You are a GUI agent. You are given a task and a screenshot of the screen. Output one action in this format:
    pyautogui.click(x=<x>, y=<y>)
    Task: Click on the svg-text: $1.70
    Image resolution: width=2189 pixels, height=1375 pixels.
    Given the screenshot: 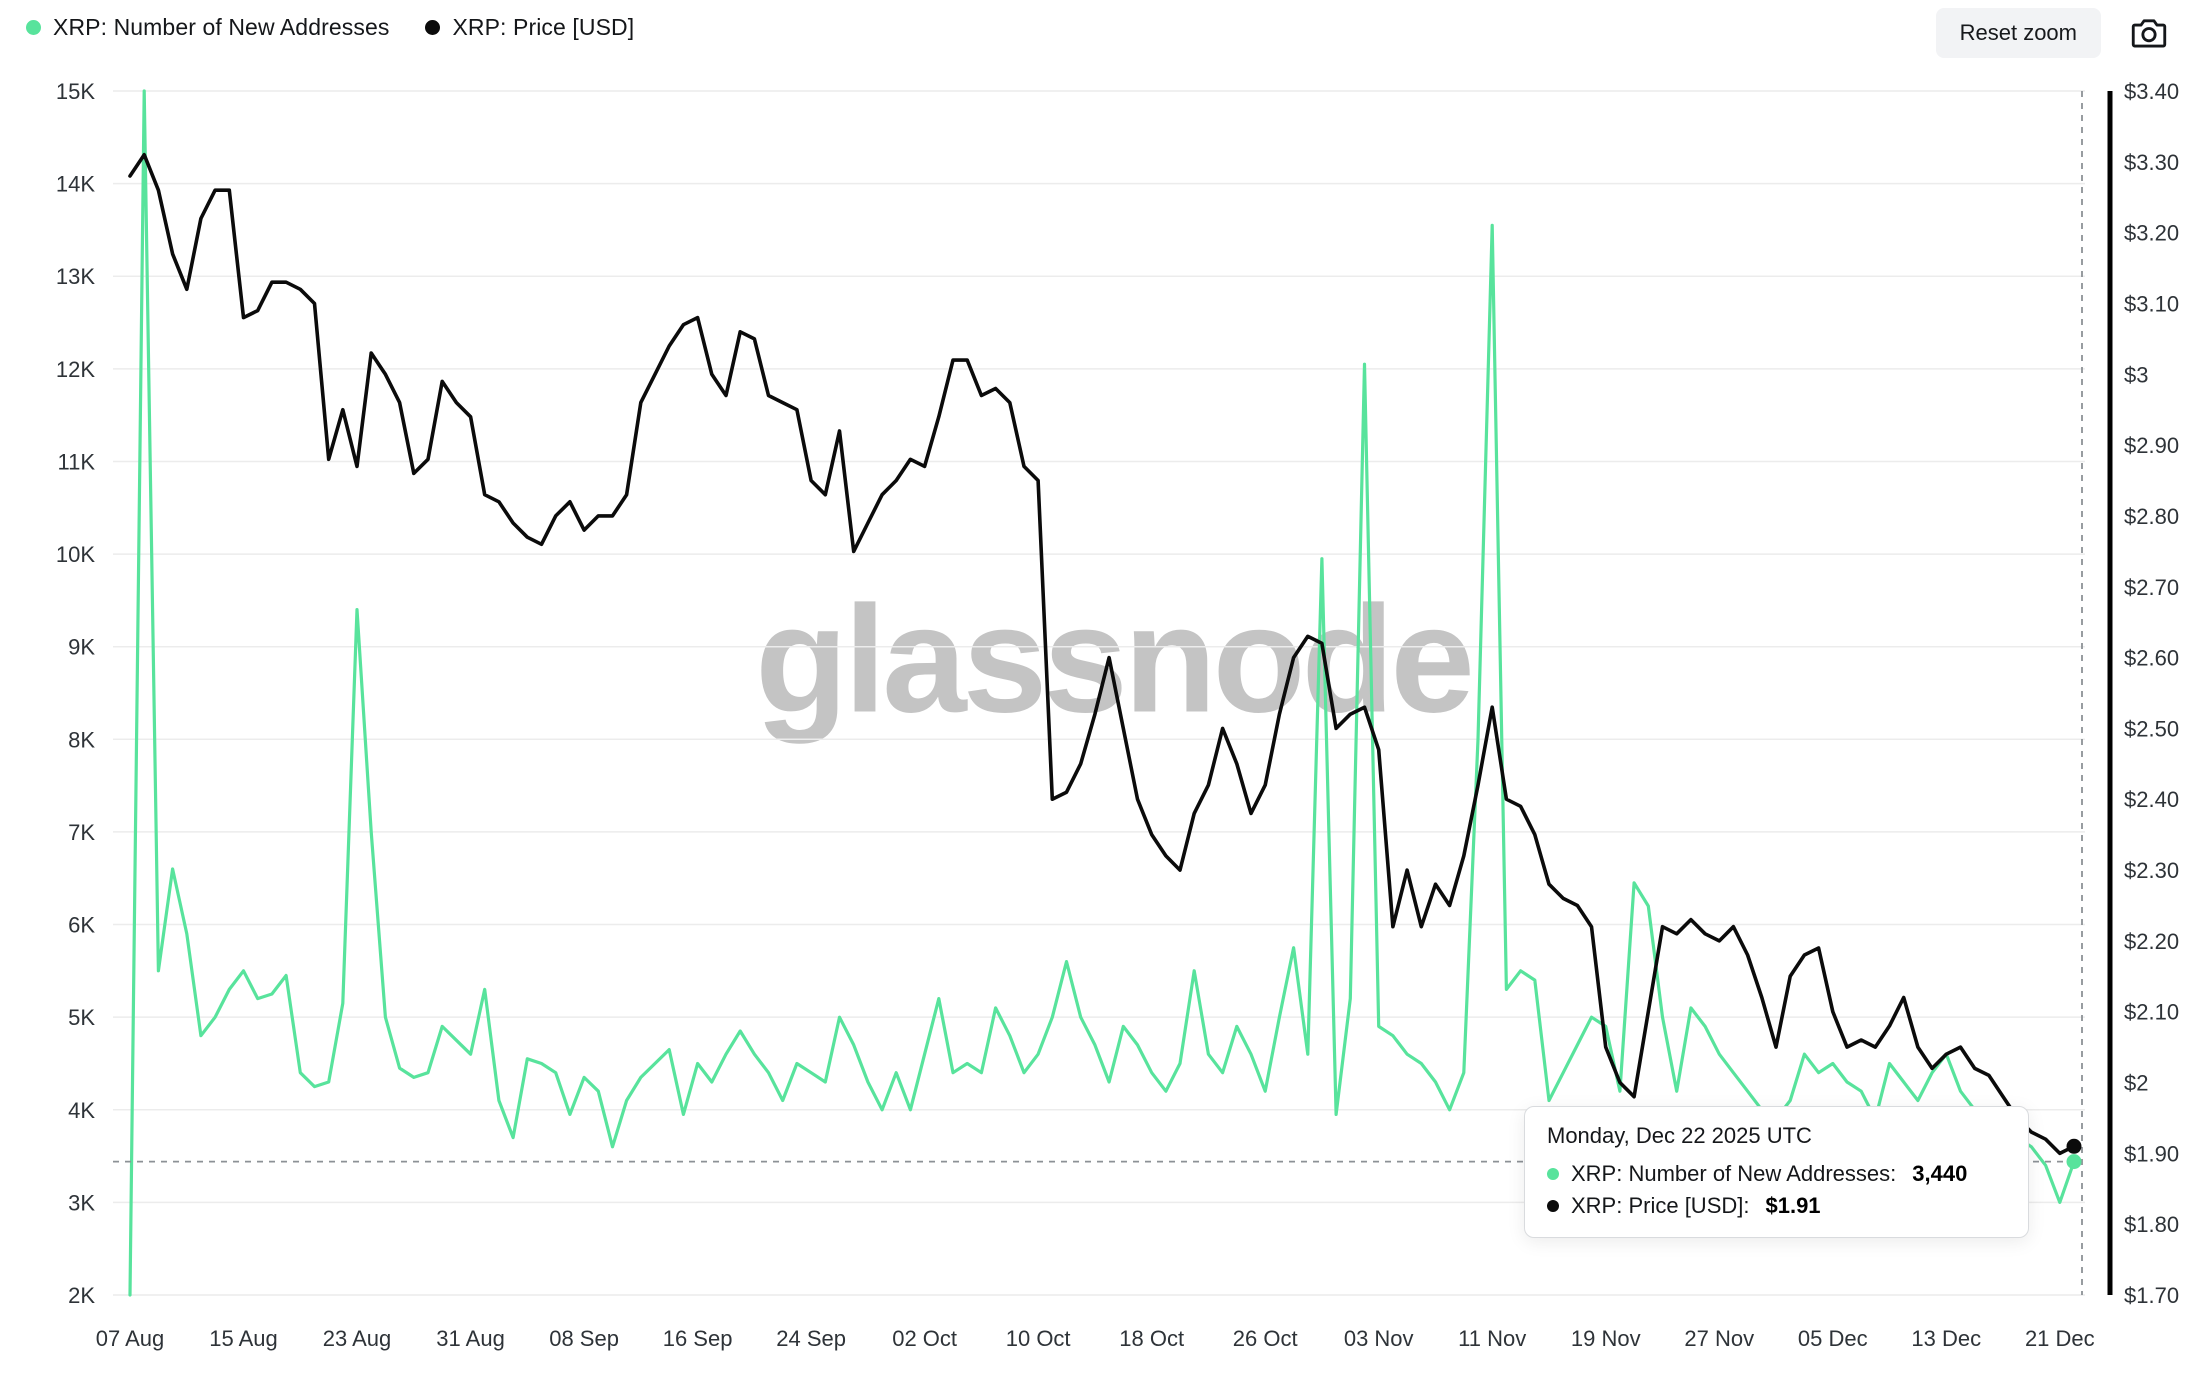 What is the action you would take?
    pyautogui.click(x=2151, y=1295)
    